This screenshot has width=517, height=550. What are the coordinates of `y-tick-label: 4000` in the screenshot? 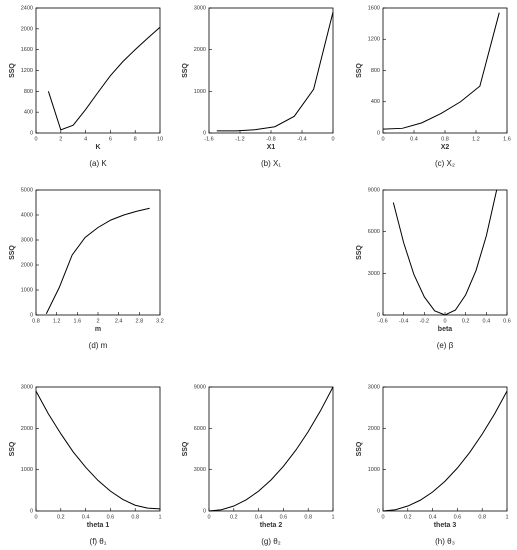 It's located at (27, 215).